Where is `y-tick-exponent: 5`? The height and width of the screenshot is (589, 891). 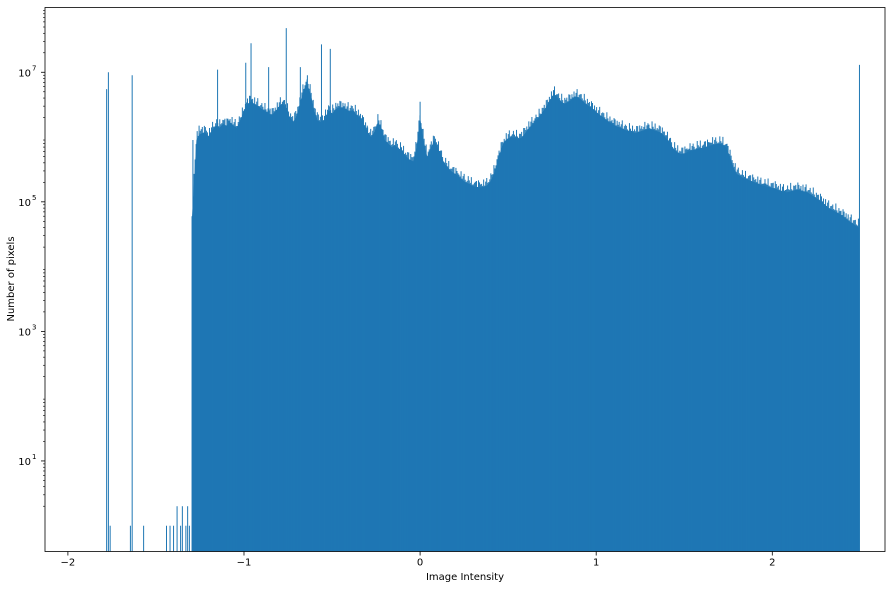 y-tick-exponent: 5 is located at coordinates (34, 198).